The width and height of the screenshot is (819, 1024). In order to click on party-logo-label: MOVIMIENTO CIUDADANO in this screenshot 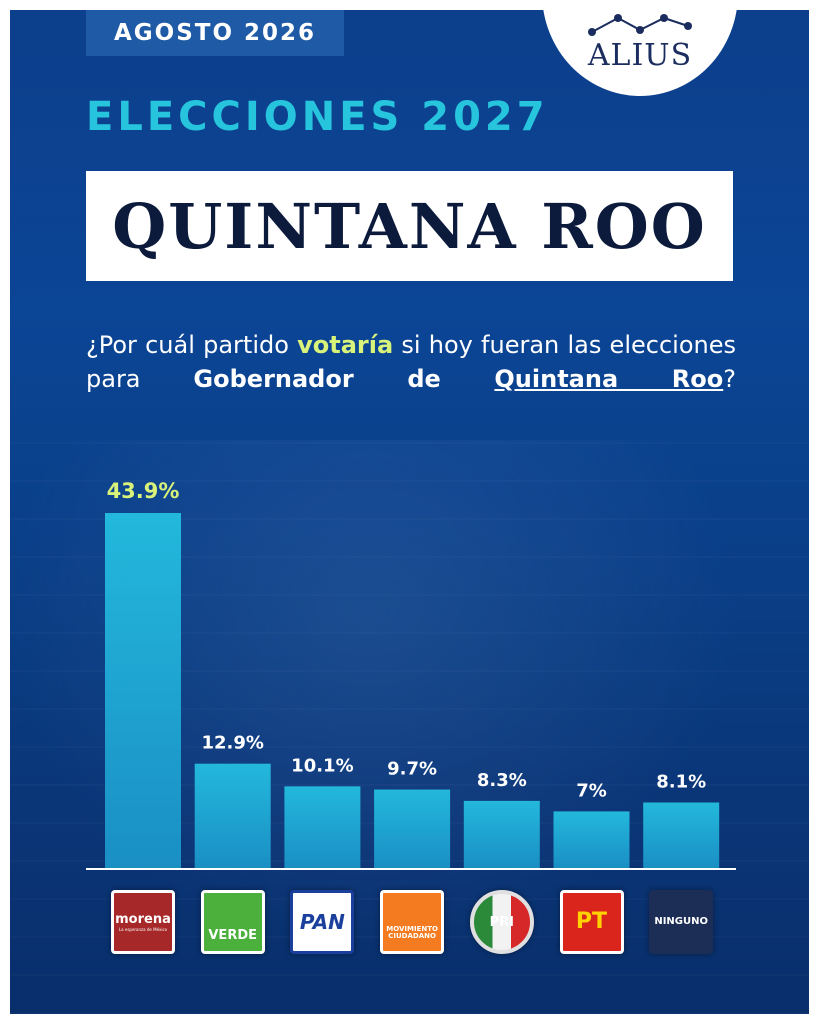, I will do `click(412, 932)`.